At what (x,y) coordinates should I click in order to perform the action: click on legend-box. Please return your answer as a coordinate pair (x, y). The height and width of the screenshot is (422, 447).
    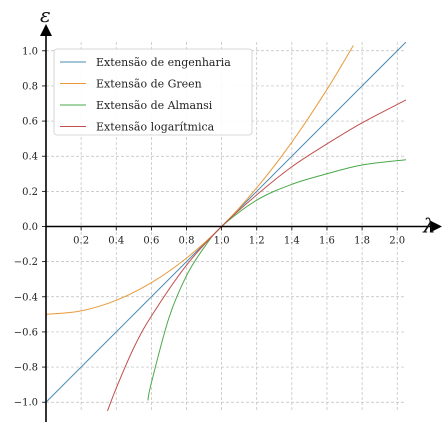
    Looking at the image, I should click on (153, 92).